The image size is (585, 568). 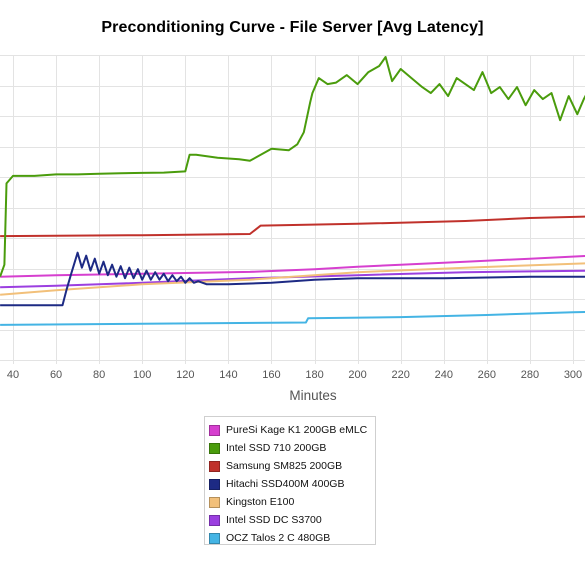 What do you see at coordinates (99, 375) in the screenshot?
I see `x-tick-label: 80` at bounding box center [99, 375].